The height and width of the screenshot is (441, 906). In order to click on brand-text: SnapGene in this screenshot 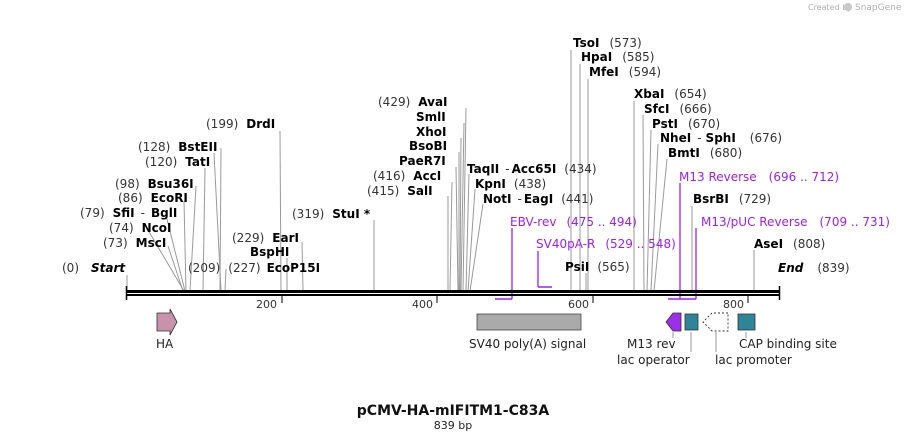, I will do `click(878, 8)`.